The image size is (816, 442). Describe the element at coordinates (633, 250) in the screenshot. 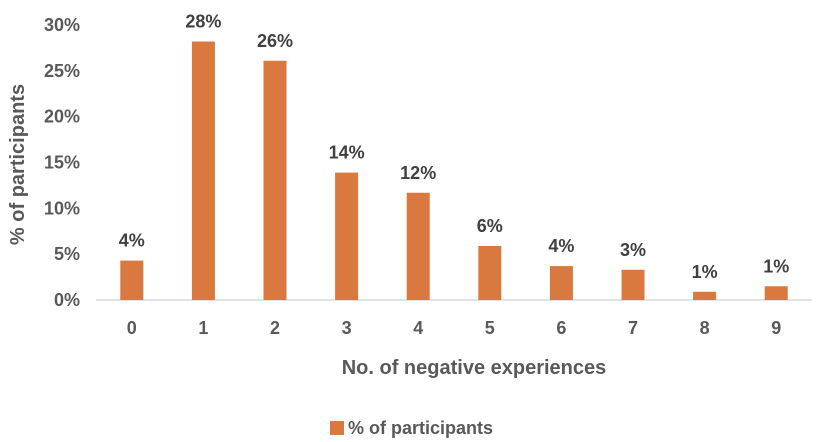

I see `data-label: 3%` at that location.